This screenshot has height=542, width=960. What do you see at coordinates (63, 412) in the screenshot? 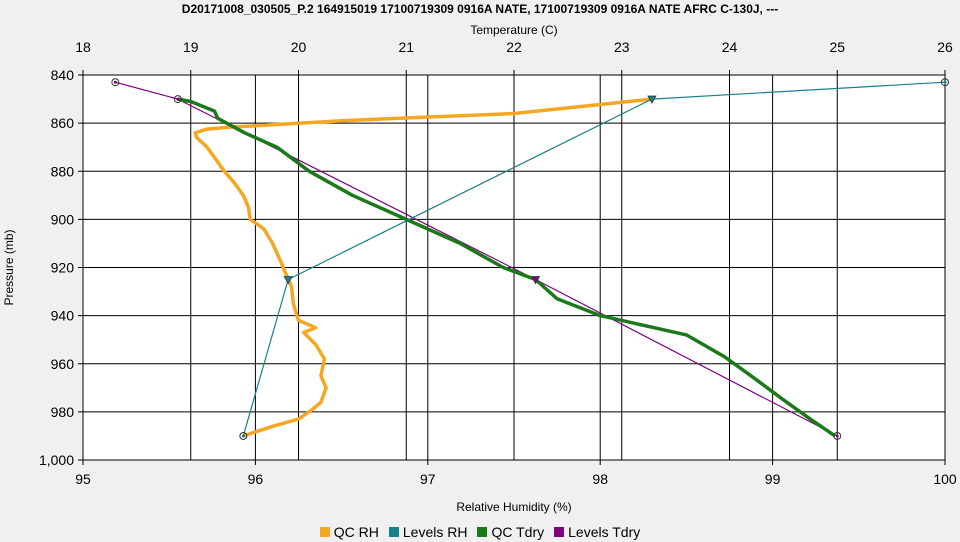
I see `left-tick-label: 980` at bounding box center [63, 412].